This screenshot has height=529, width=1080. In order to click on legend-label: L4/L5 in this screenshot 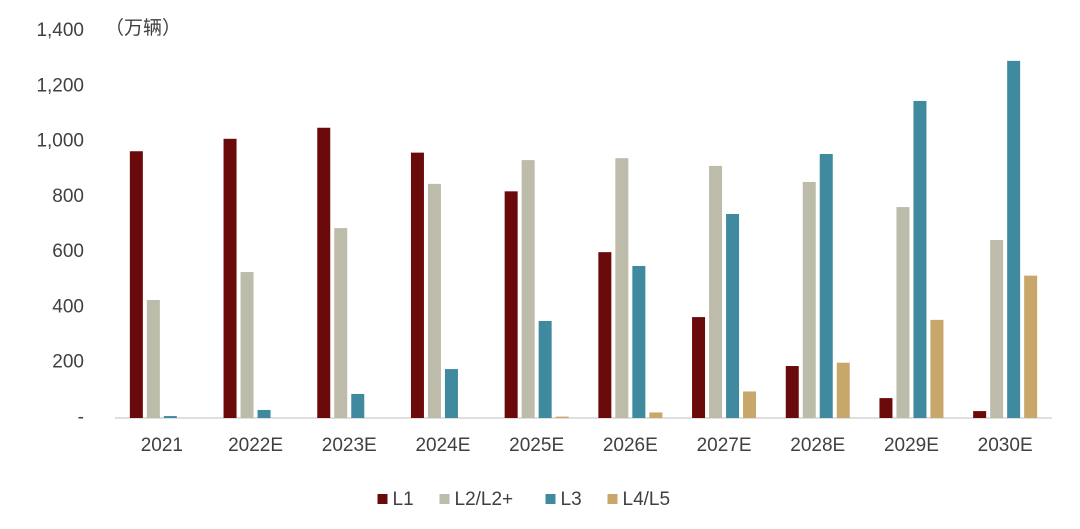, I will do `click(647, 499)`.